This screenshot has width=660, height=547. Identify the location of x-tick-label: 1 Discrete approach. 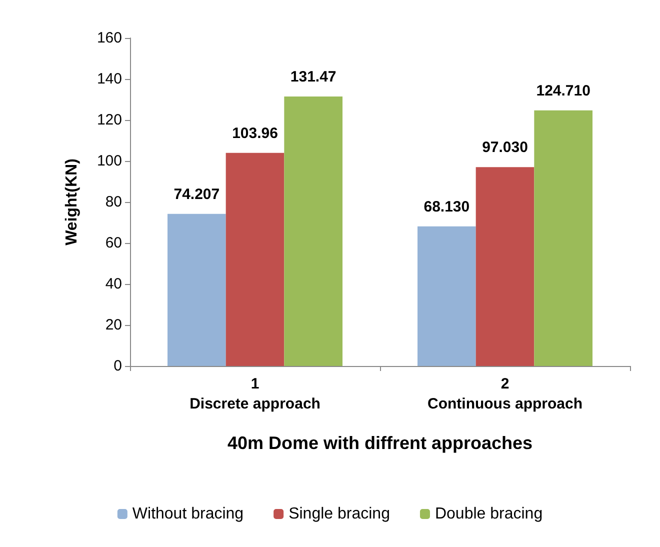
(255, 394).